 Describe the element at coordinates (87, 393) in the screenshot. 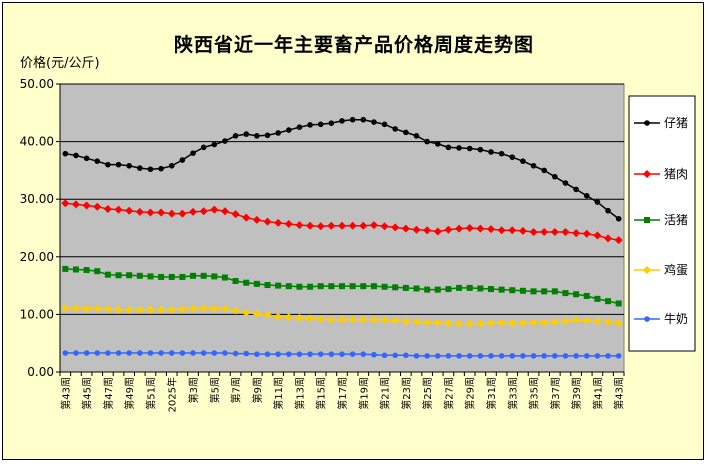

I see `x-tick-label: 第45周` at that location.